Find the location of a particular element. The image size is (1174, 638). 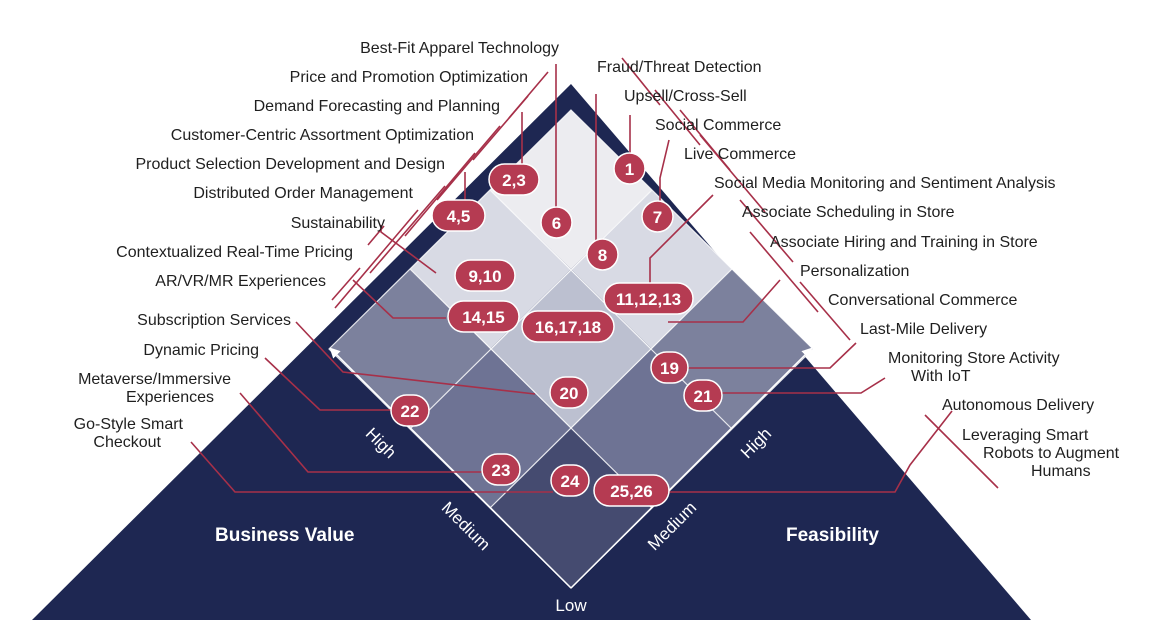

badge-16-17-18-text: 16,17,18 is located at coordinates (568, 327).